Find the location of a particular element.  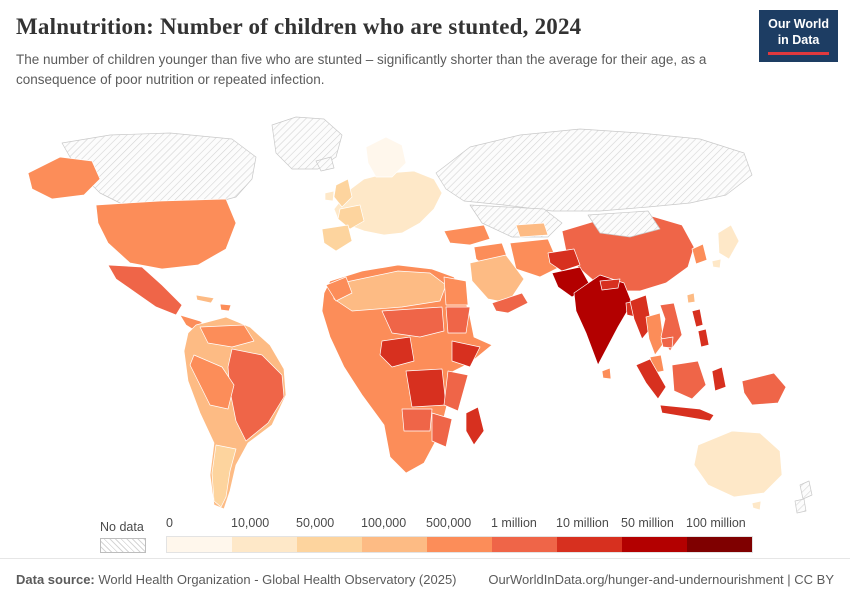

legend-no-data: No data is located at coordinates (123, 536).